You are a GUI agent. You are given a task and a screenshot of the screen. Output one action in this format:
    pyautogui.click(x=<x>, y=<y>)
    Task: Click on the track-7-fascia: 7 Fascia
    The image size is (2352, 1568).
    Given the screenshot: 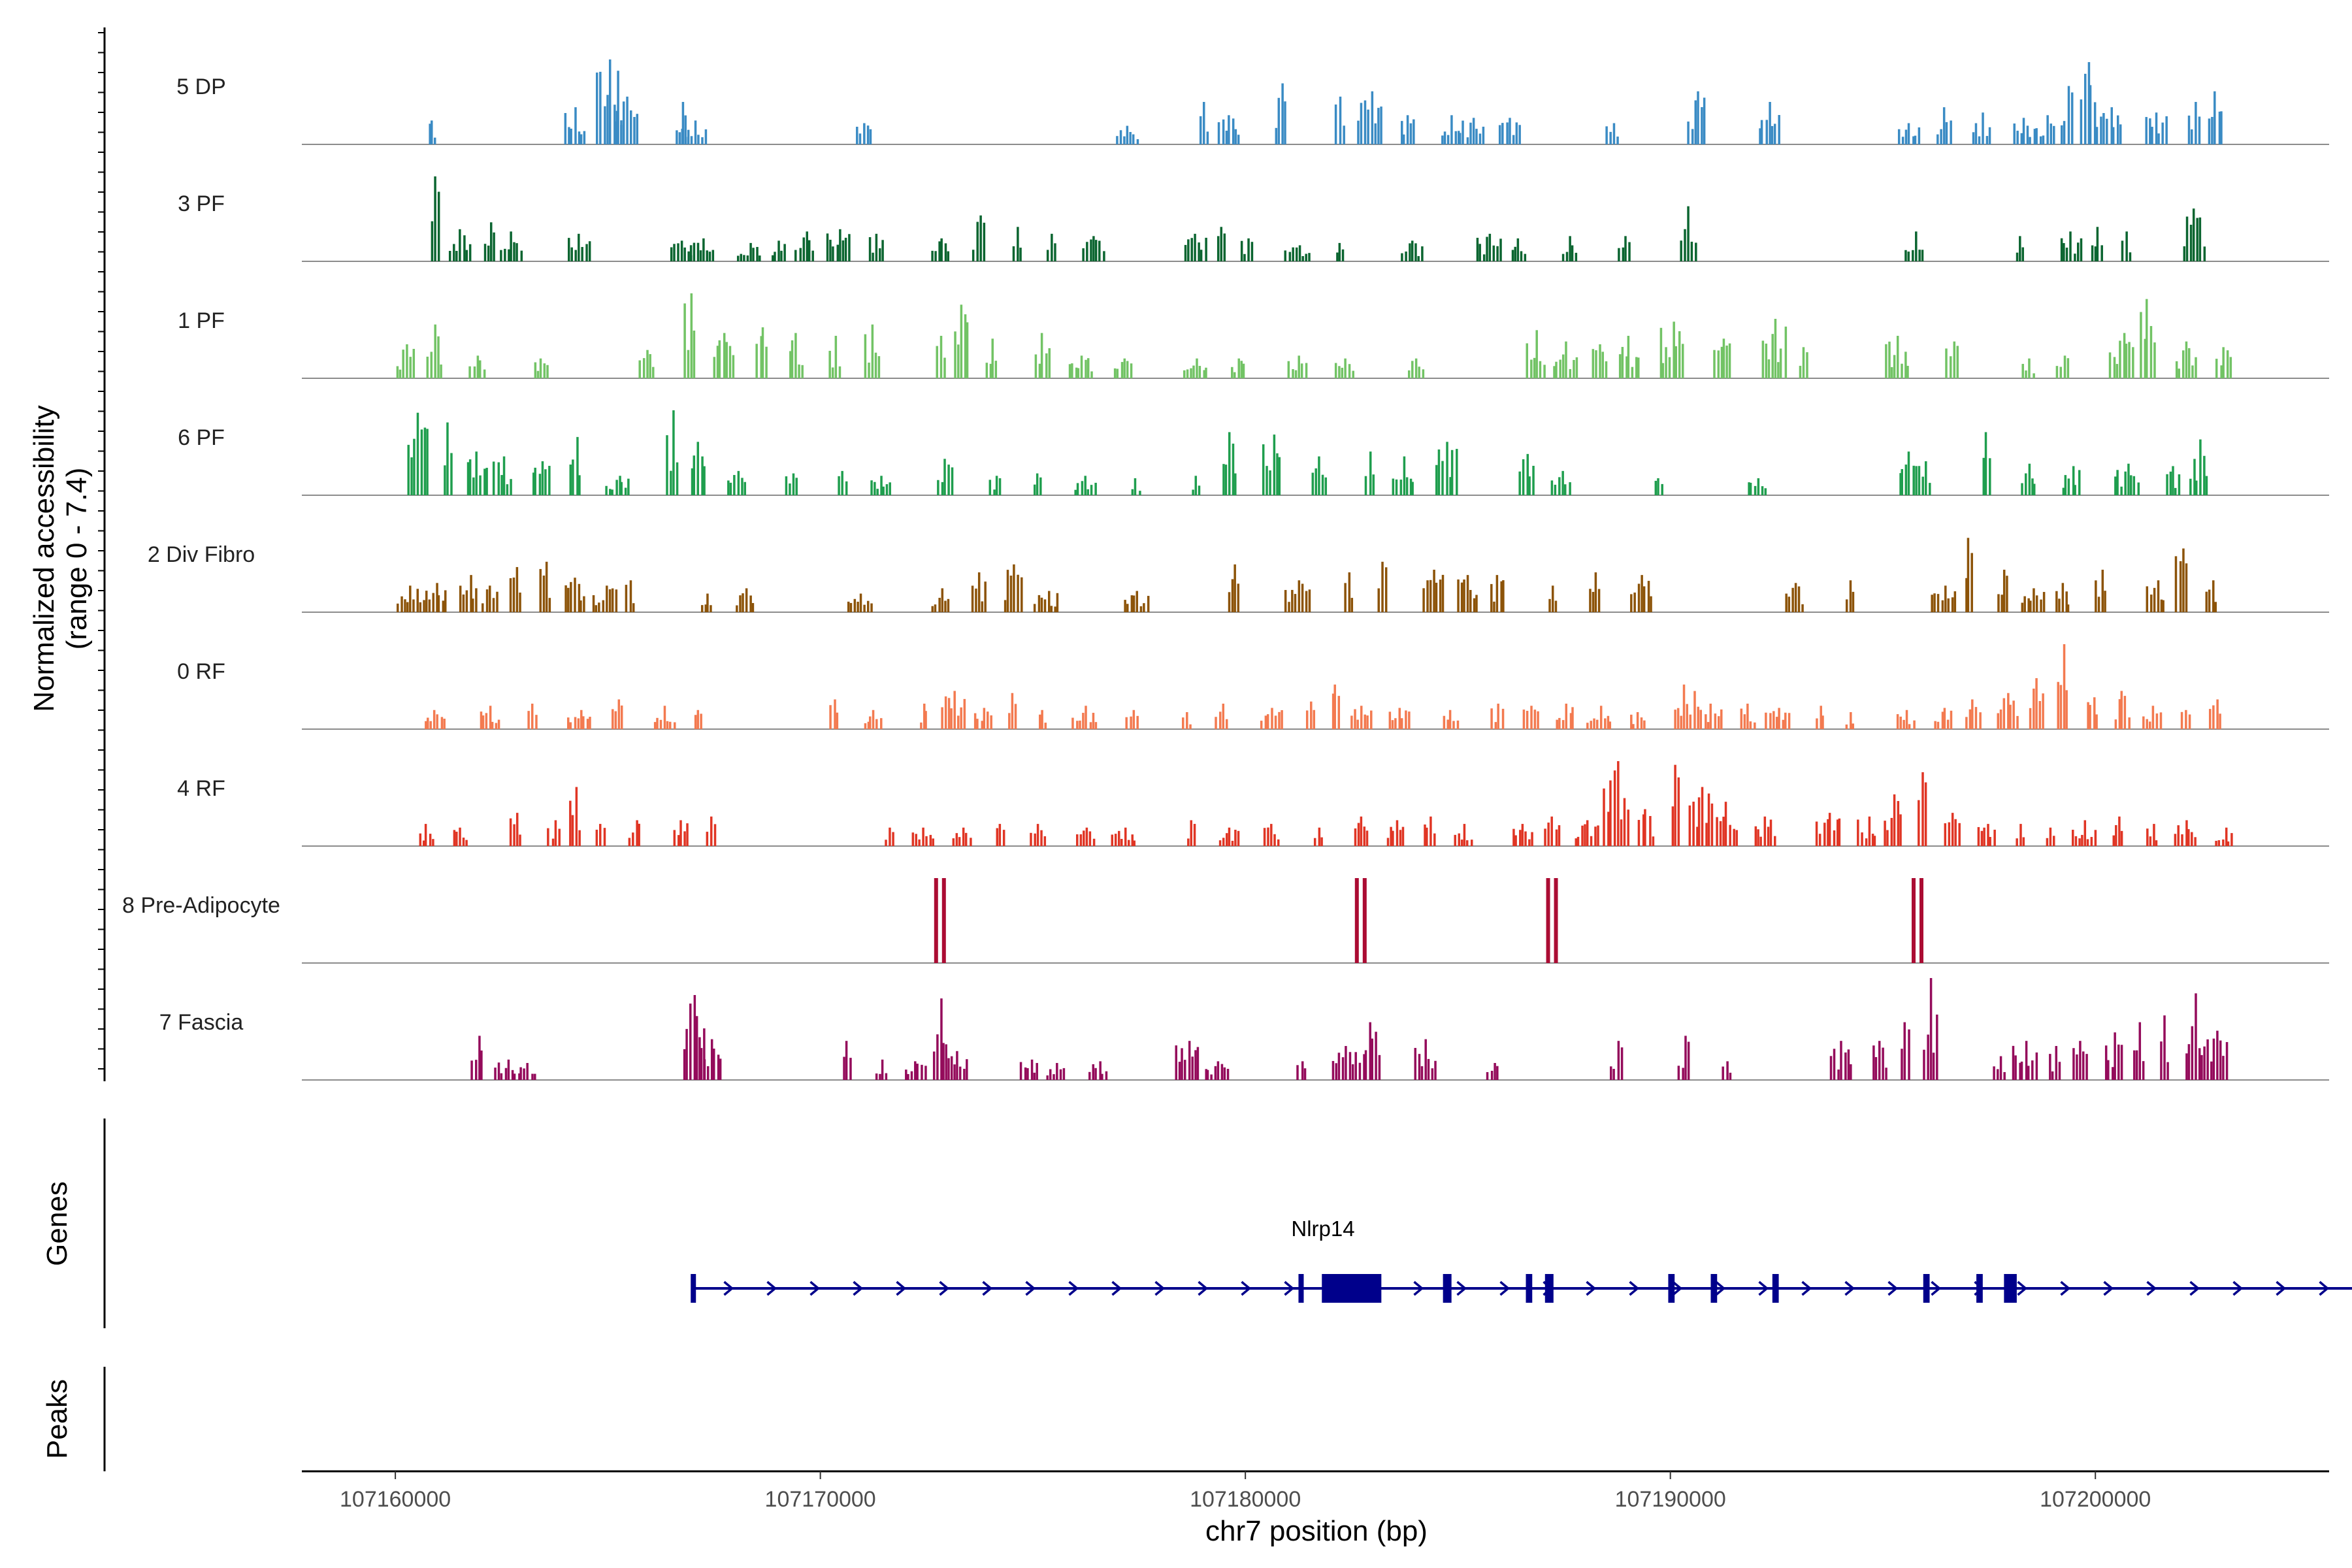 What is the action you would take?
    pyautogui.click(x=1244, y=1029)
    